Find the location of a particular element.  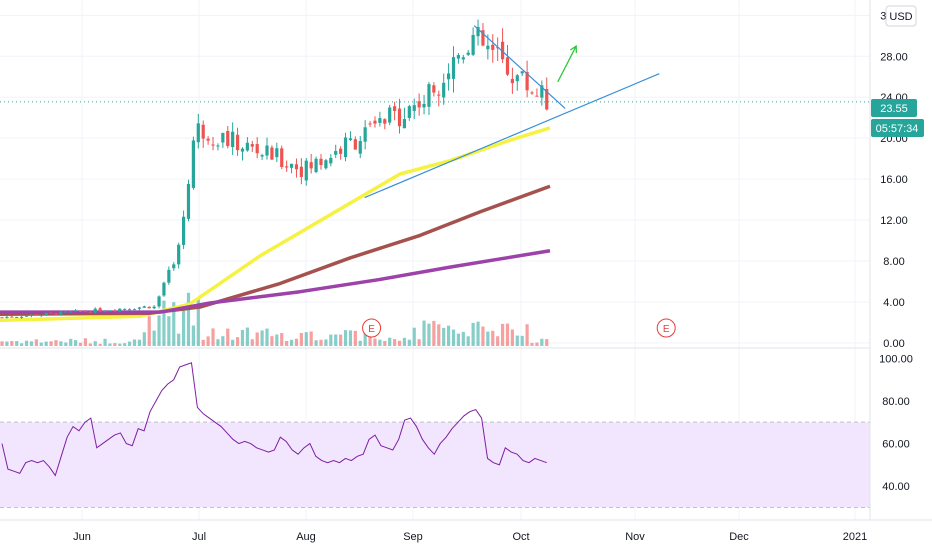

price-tick-label: 8.00 is located at coordinates (893, 262).